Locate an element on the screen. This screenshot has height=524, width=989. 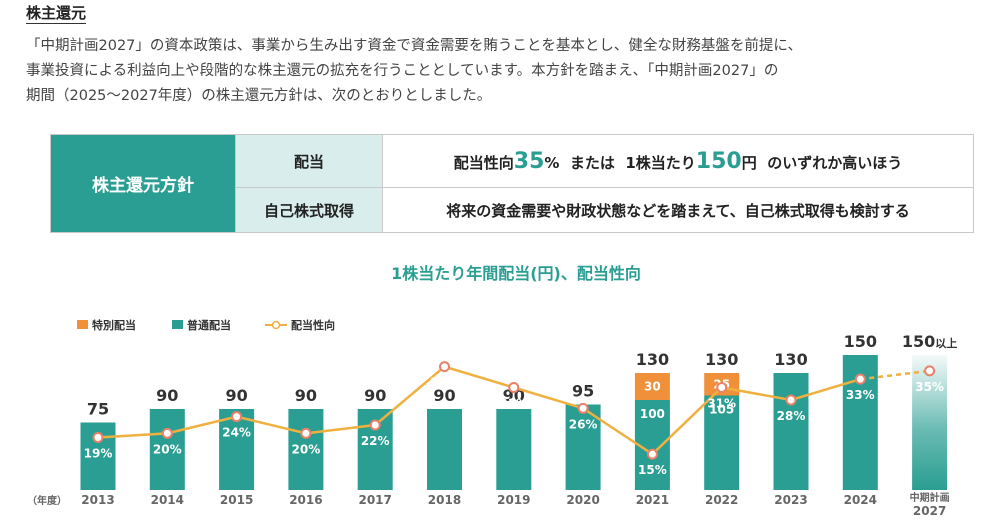
paragraph-line: 期間（2025～2027年度）の株主還元方針は、次のとおりとしました。 is located at coordinates (259, 96).